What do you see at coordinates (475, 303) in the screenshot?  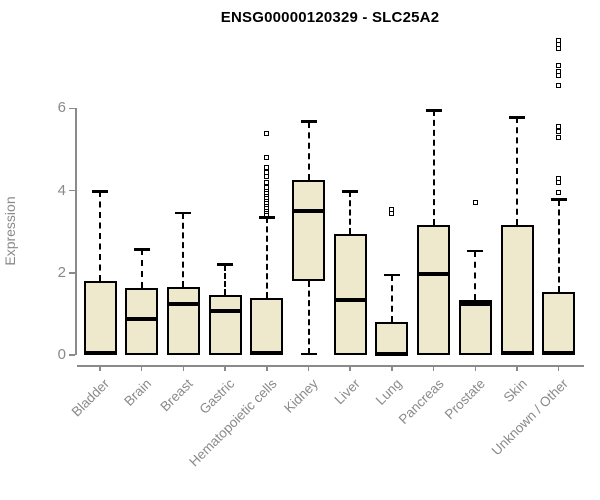 I see `median-prostate` at bounding box center [475, 303].